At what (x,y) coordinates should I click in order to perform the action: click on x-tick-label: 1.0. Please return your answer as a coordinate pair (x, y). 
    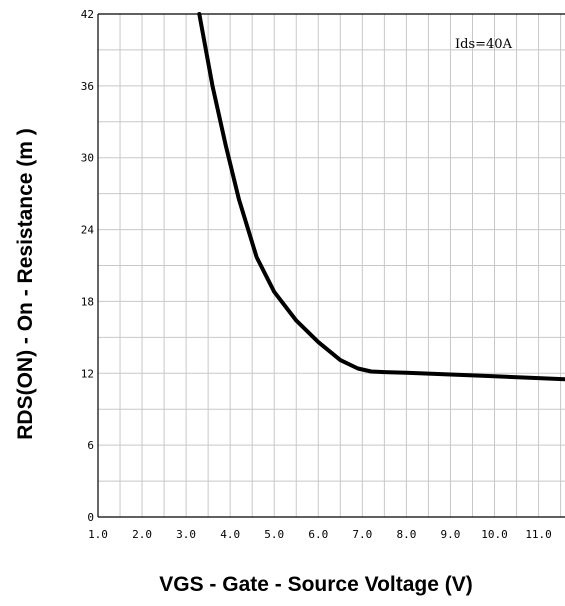
    Looking at the image, I should click on (98, 534).